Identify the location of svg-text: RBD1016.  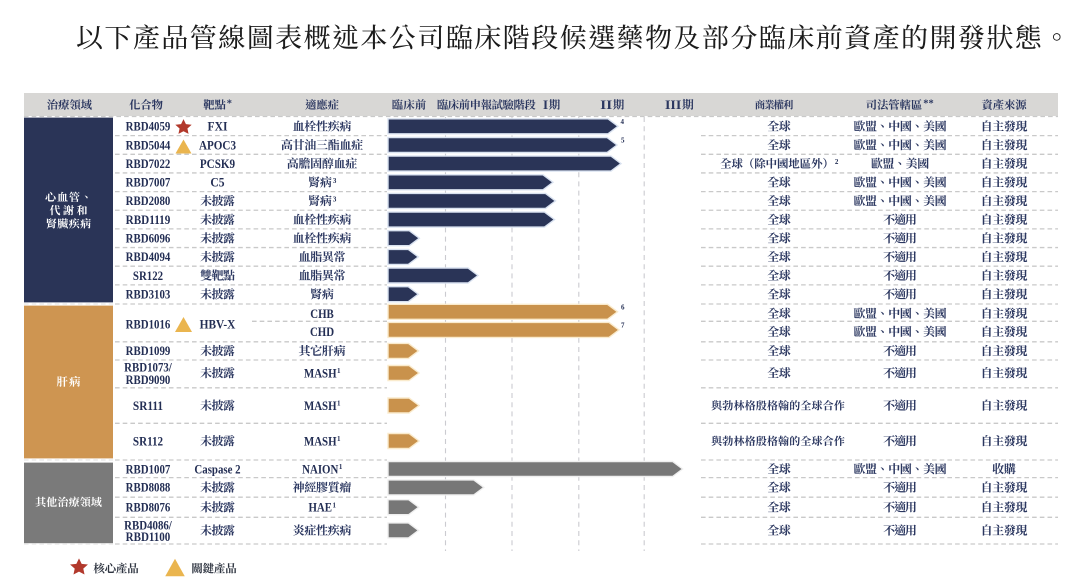
(148, 324).